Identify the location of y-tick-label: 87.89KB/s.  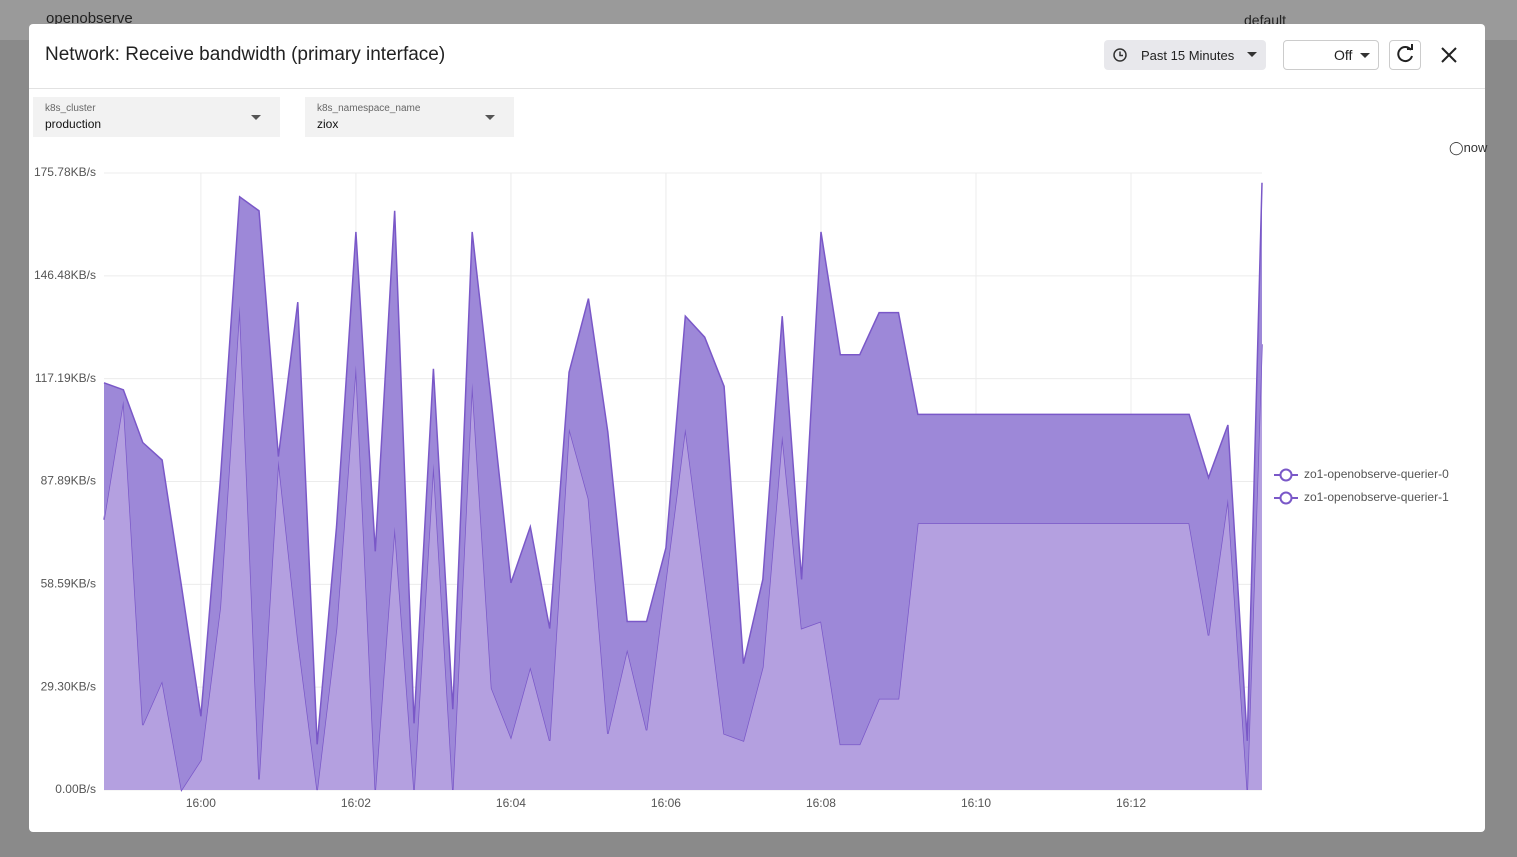
(68, 481).